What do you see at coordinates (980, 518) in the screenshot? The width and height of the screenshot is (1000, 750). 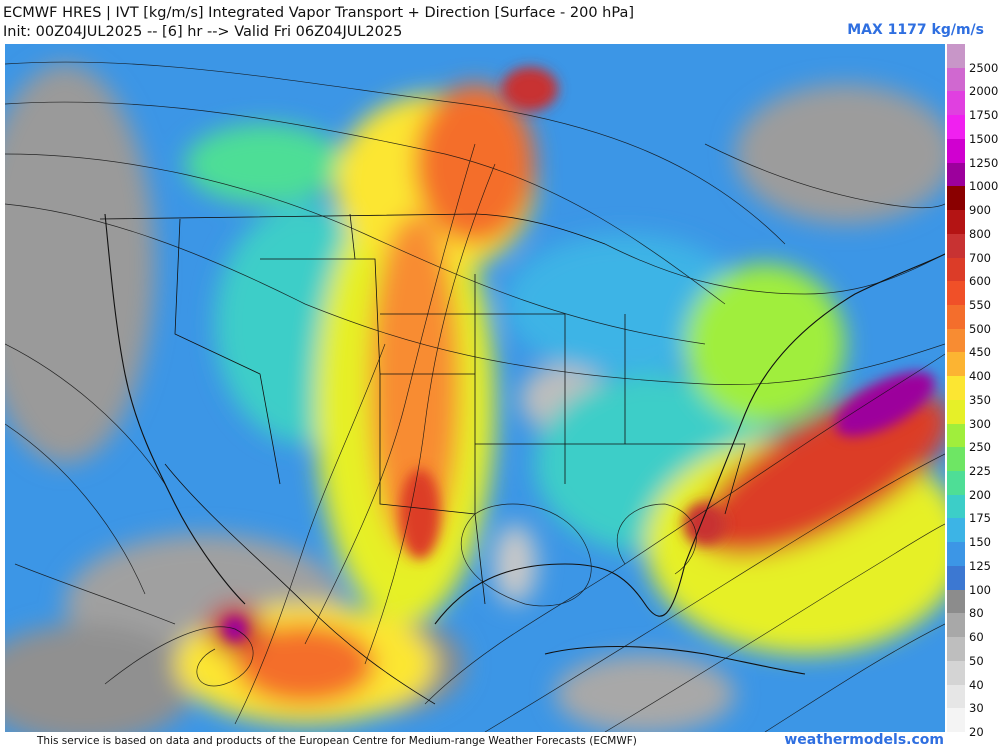 I see `colorbar-tick-label: 175` at bounding box center [980, 518].